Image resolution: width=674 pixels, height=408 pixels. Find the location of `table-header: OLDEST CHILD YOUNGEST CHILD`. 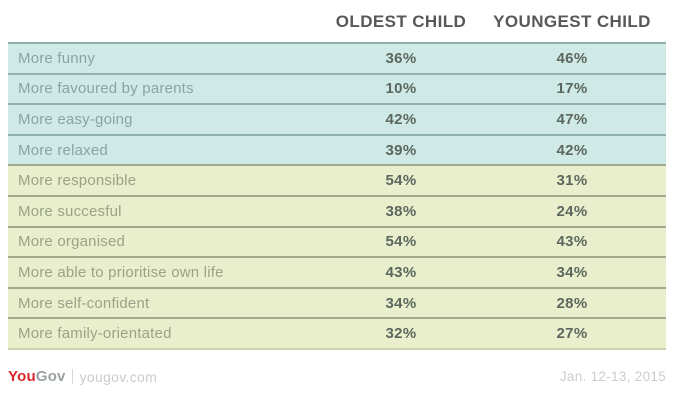

table-header: OLDEST CHILD YOUNGEST CHILD is located at coordinates (337, 22).